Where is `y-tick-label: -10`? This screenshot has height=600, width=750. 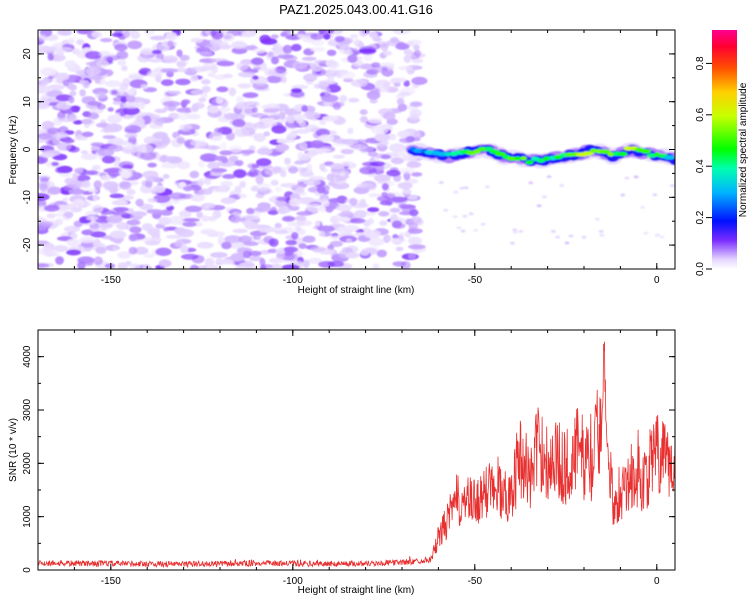
y-tick-label: -10 is located at coordinates (27, 197).